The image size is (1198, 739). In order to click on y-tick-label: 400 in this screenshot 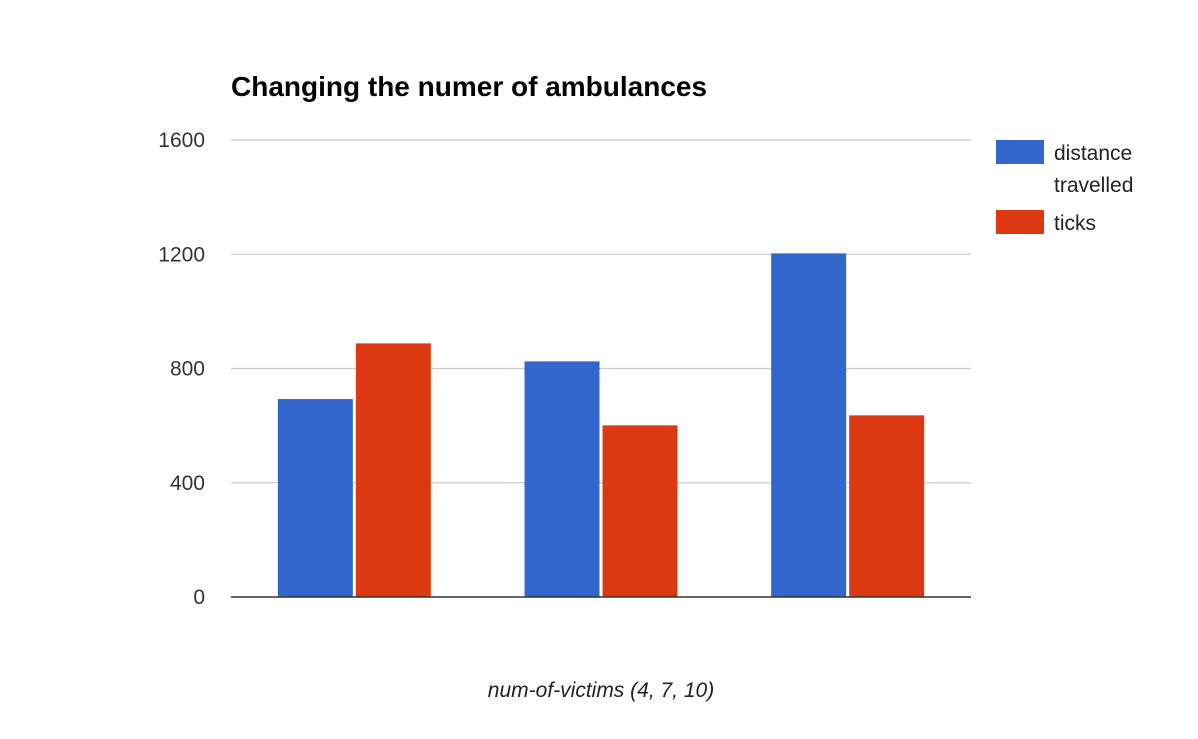, I will do `click(187, 483)`.